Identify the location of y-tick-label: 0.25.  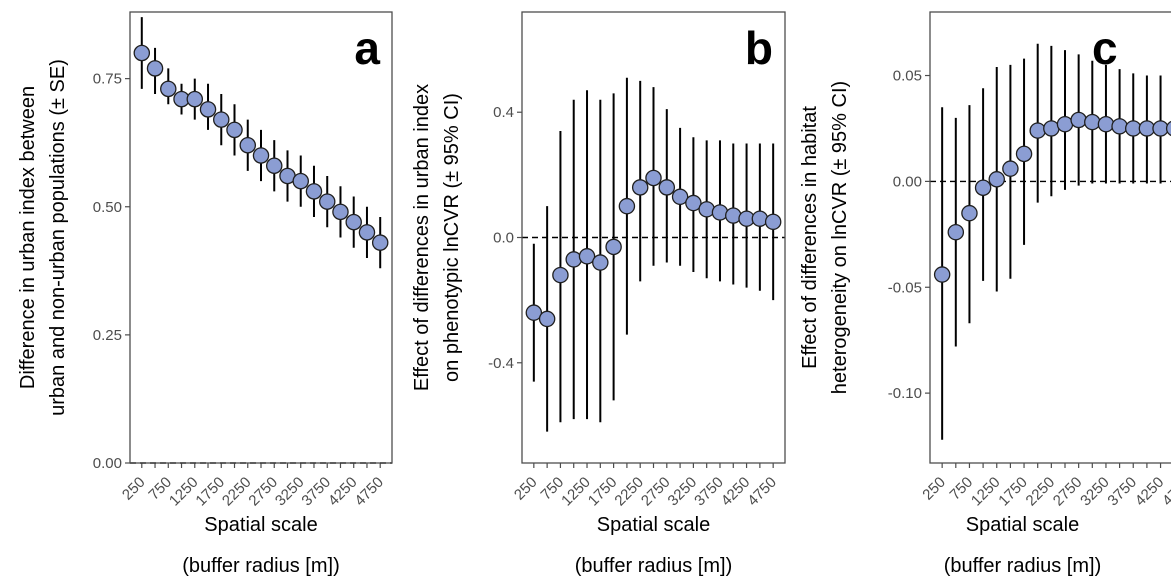
(107, 335).